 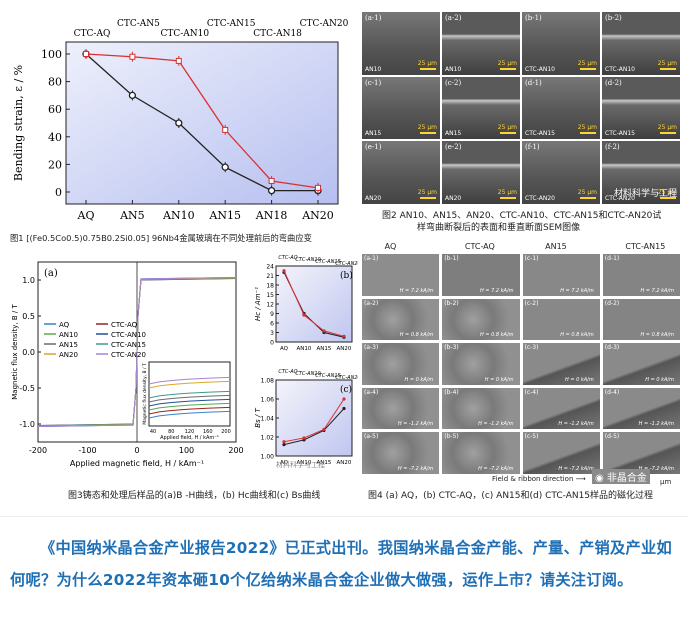 I want to click on domain-panel: (d-5) H = -7.2 kA/m, so click(x=641, y=453).